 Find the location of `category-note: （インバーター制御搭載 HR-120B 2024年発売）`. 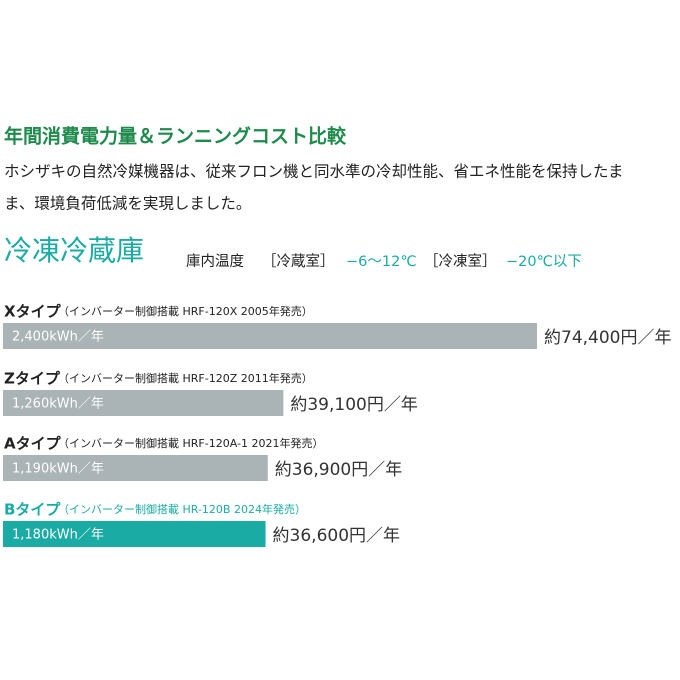

category-note: （インバーター制御搭載 HR-120B 2024年発売） is located at coordinates (182, 509).